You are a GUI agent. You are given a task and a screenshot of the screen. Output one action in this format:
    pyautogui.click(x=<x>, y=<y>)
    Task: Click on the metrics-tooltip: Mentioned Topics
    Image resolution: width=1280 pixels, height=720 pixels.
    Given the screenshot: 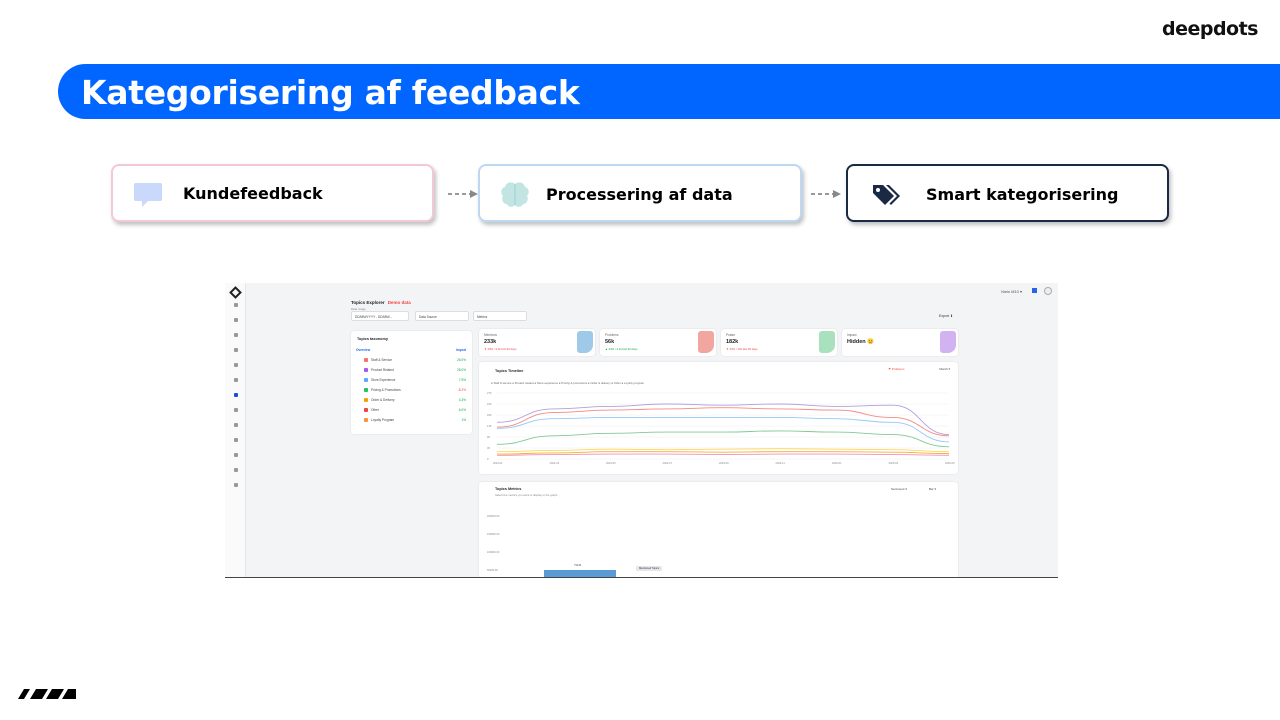 What is the action you would take?
    pyautogui.click(x=649, y=568)
    